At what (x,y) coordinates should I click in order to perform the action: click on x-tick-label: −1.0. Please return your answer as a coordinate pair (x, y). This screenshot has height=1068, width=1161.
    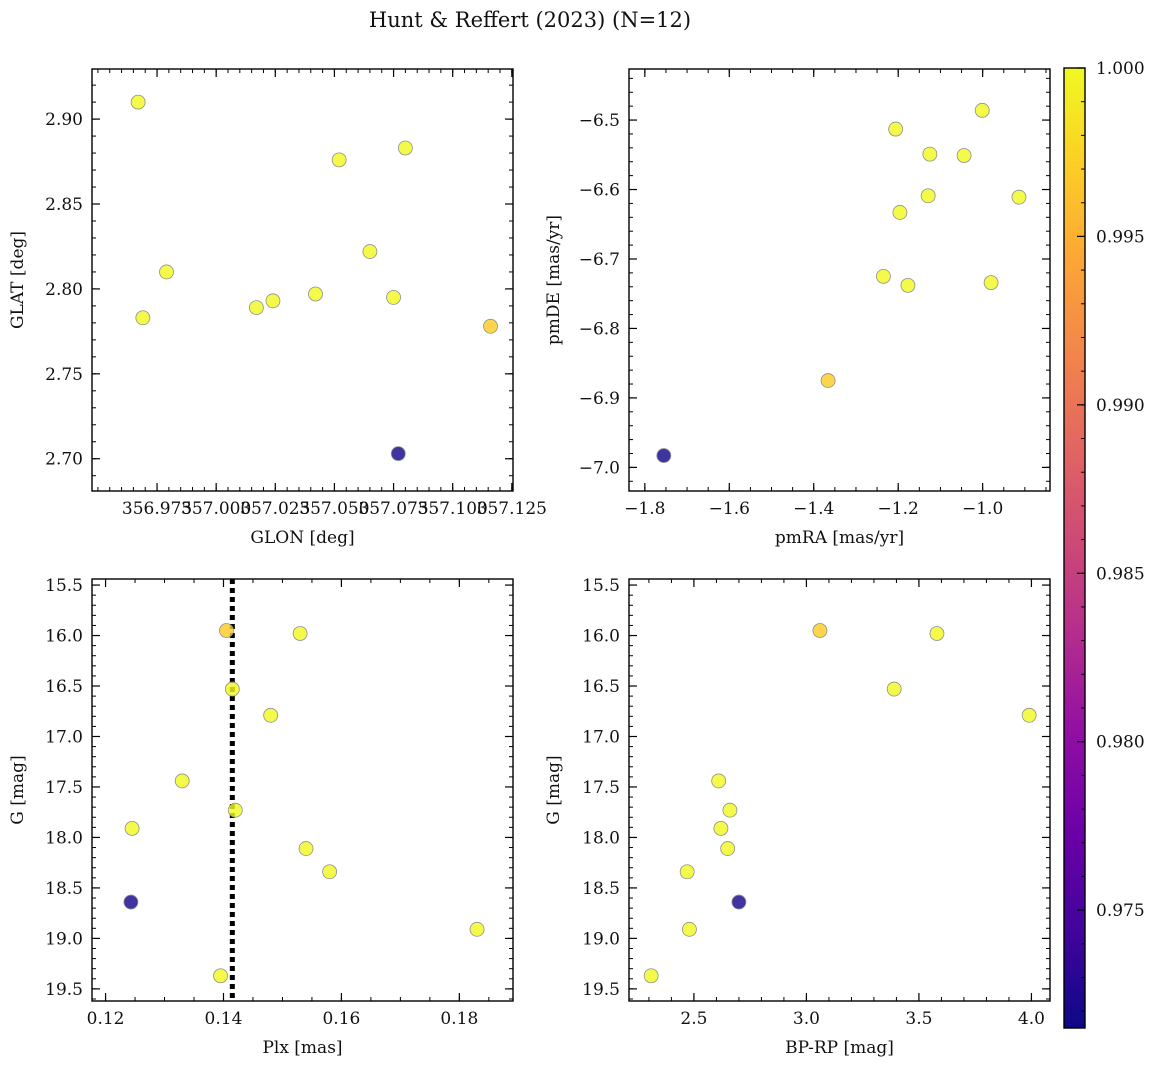
    Looking at the image, I should click on (982, 509).